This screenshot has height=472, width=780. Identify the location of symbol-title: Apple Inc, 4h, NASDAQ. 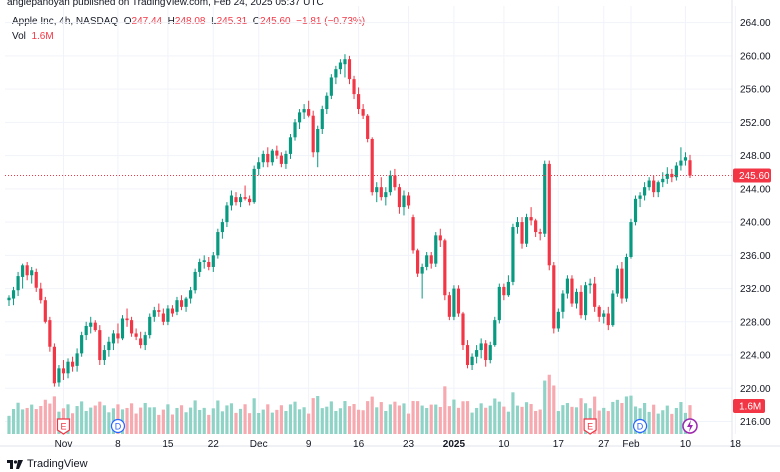
(65, 21).